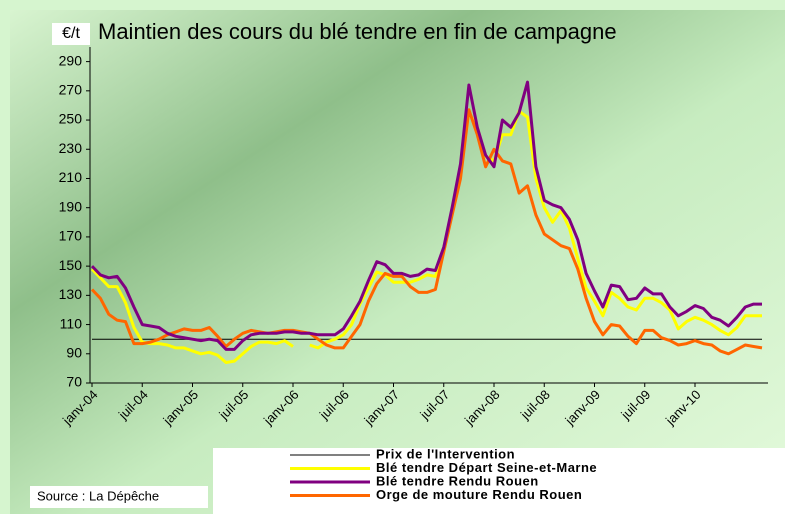  I want to click on y-tick-label: 70, so click(74, 382).